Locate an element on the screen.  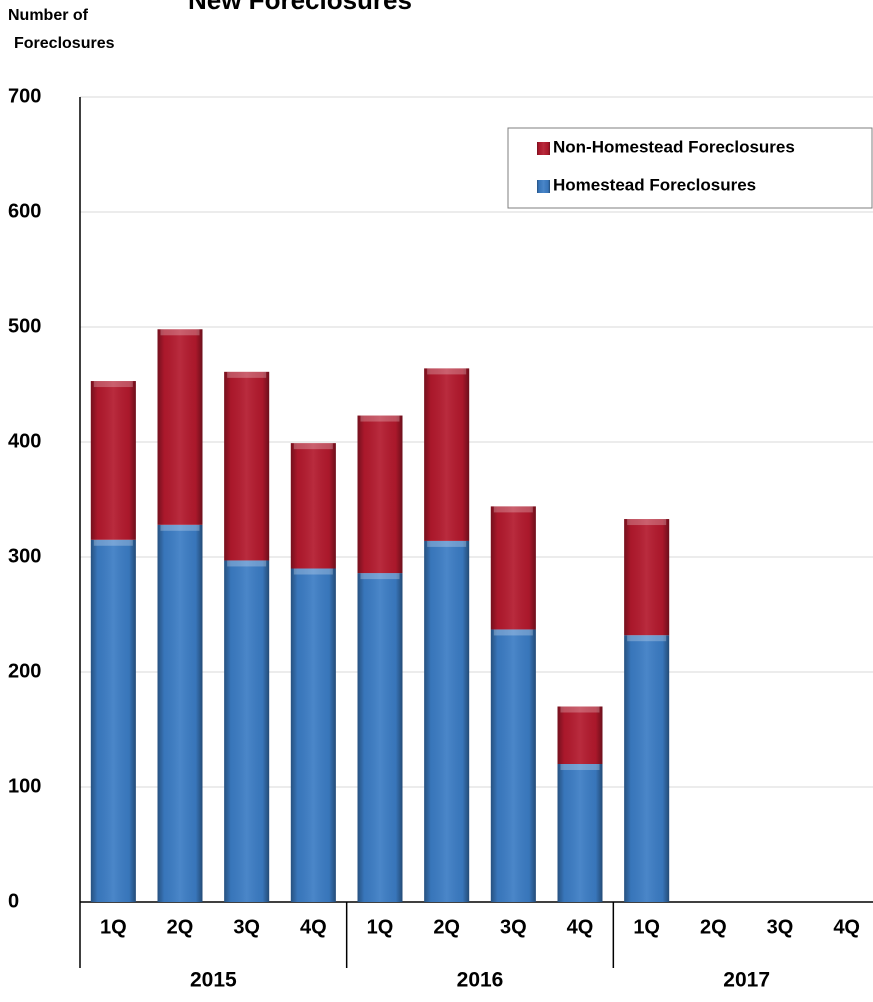
legend-box is located at coordinates (690, 168).